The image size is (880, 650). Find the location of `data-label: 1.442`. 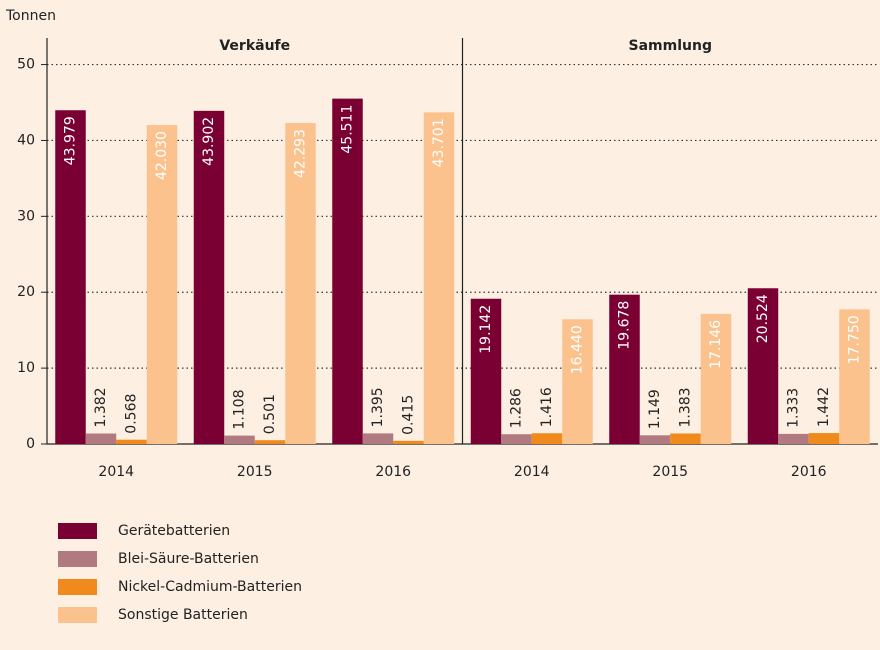

data-label: 1.442 is located at coordinates (824, 407).